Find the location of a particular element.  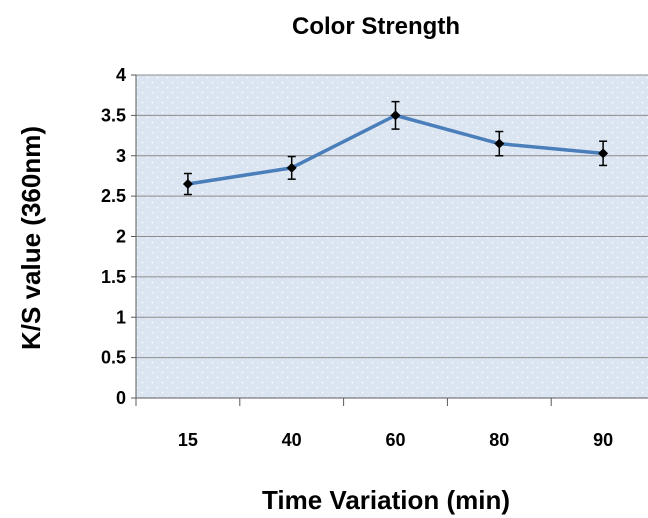

y-tick-label: 1 is located at coordinates (121, 317).